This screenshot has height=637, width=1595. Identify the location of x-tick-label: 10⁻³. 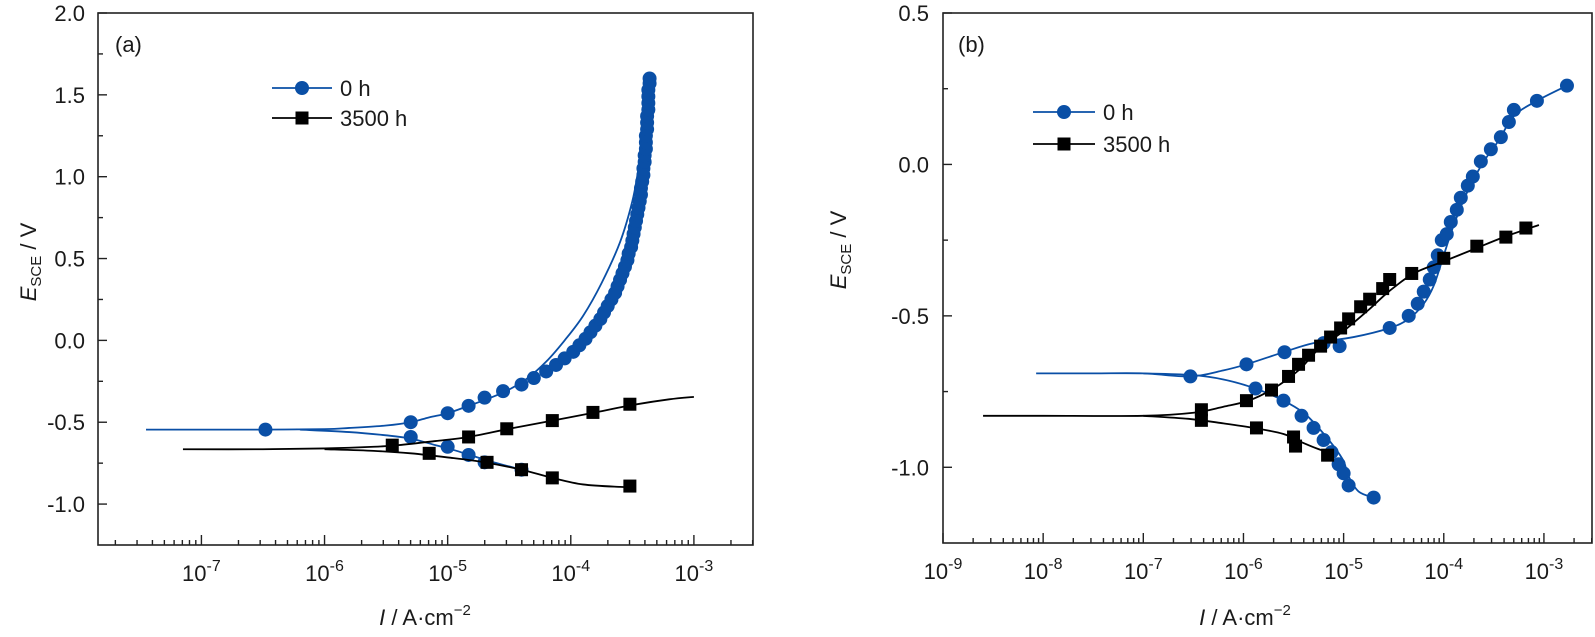
(694, 572).